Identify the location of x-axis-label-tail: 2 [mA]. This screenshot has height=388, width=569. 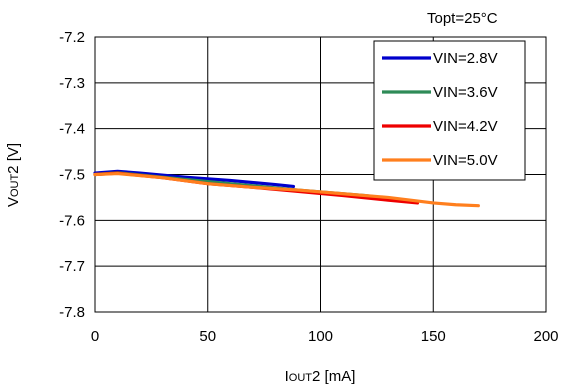
(333, 376).